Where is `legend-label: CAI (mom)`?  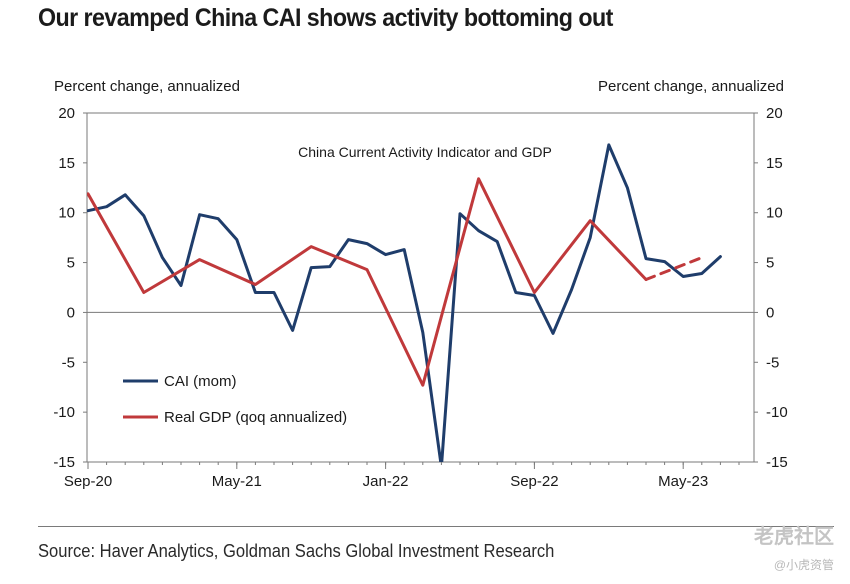 legend-label: CAI (mom) is located at coordinates (200, 381).